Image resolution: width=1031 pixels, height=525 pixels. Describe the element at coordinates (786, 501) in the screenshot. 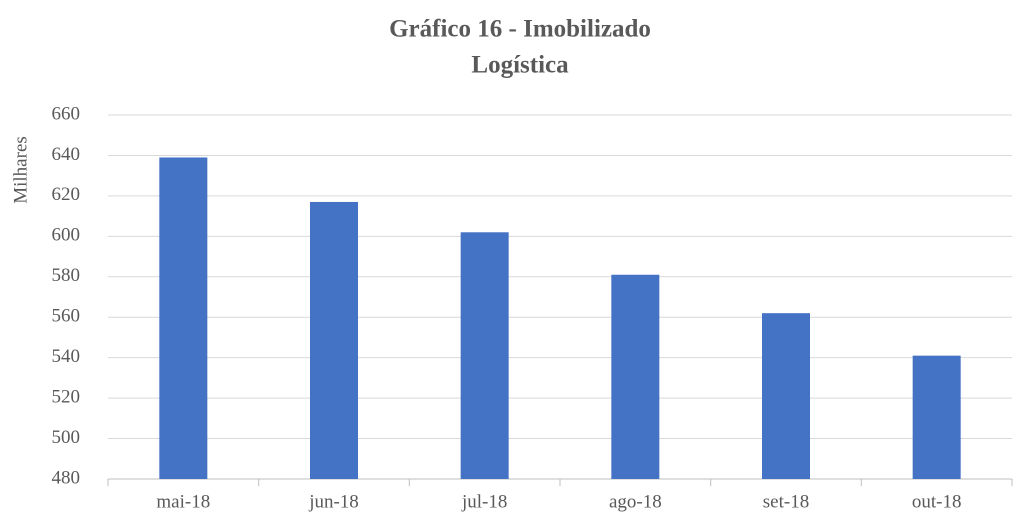

I see `x-tick-label: set-18` at that location.